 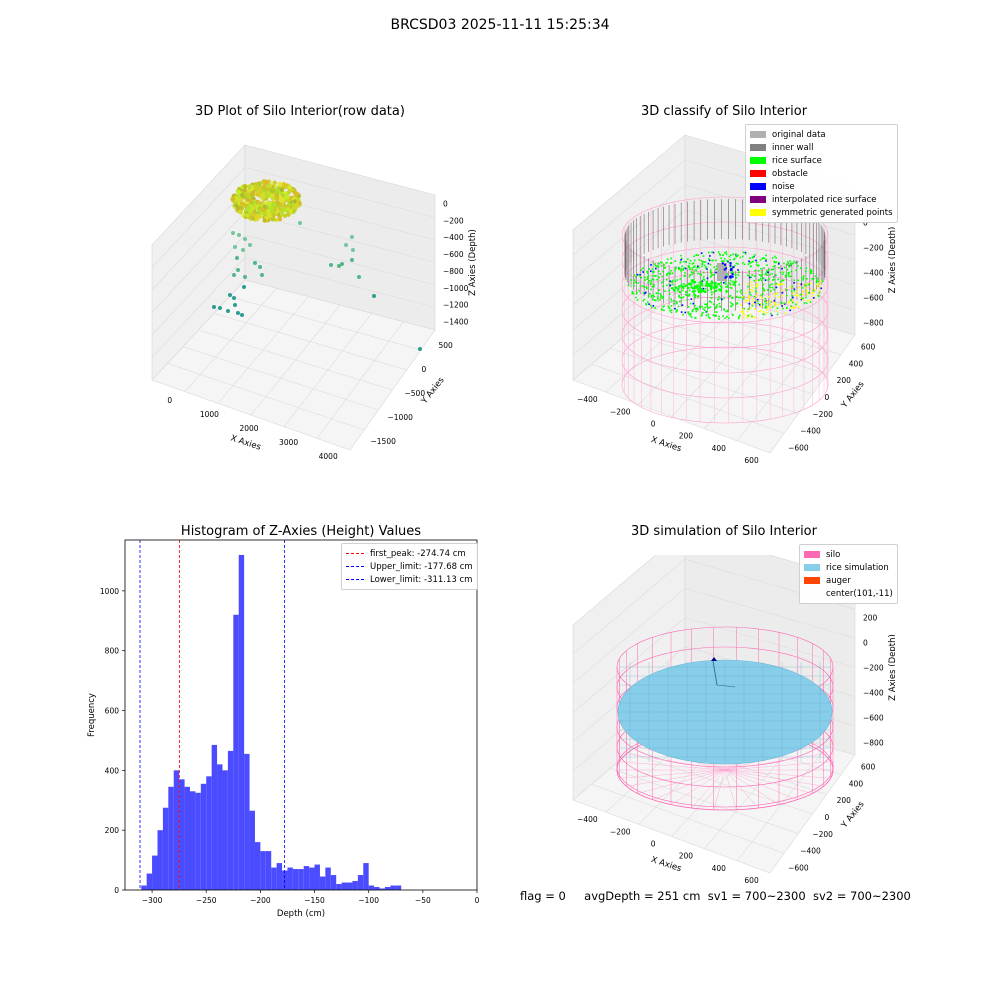 What do you see at coordinates (873, 743) in the screenshot?
I see `z-tick-label: −800` at bounding box center [873, 743].